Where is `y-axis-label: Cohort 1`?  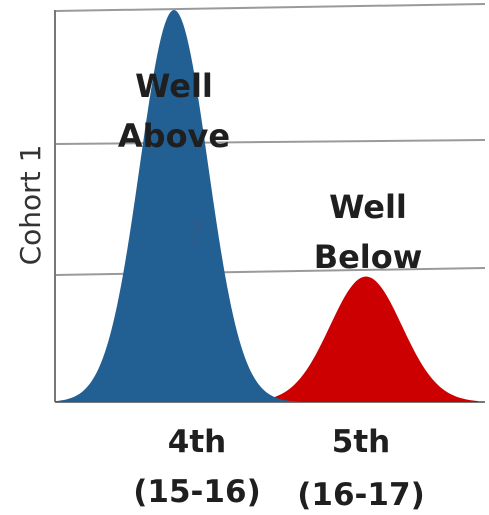
y-axis-label: Cohort 1 is located at coordinates (30, 205).